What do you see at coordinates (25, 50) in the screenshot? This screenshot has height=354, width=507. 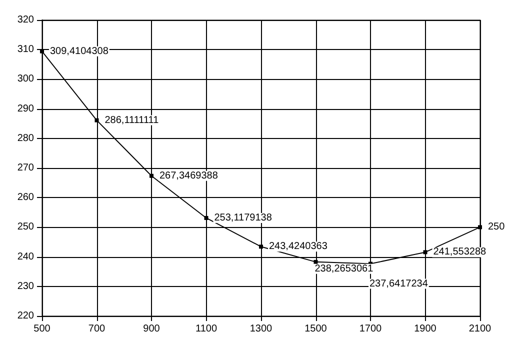 I see `y-tick-label: 310` at bounding box center [25, 50].